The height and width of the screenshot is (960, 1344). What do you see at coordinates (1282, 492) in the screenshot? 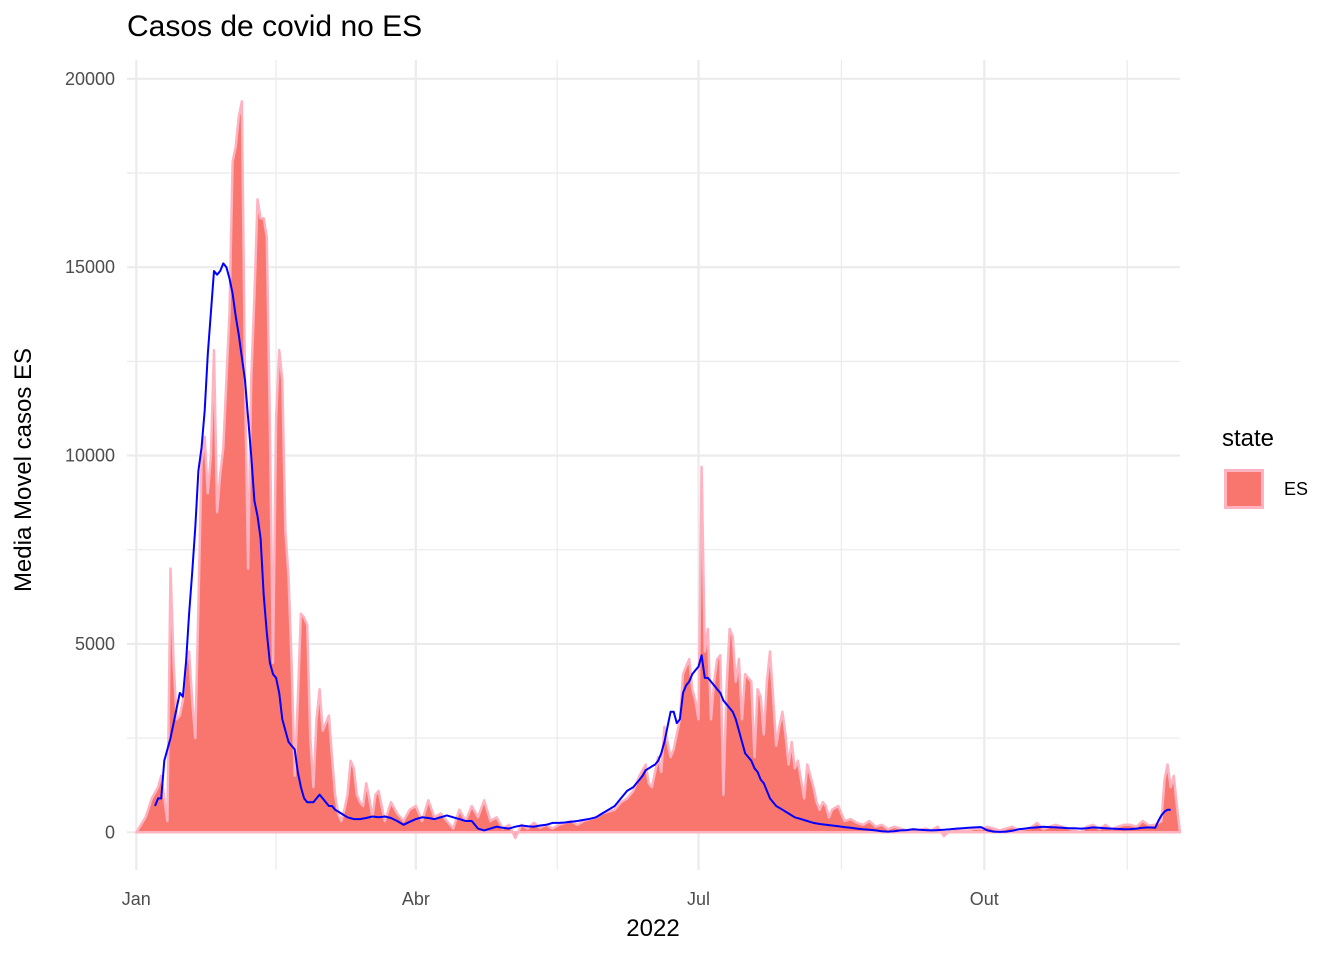
I see `legend-item-es: ES` at bounding box center [1282, 492].